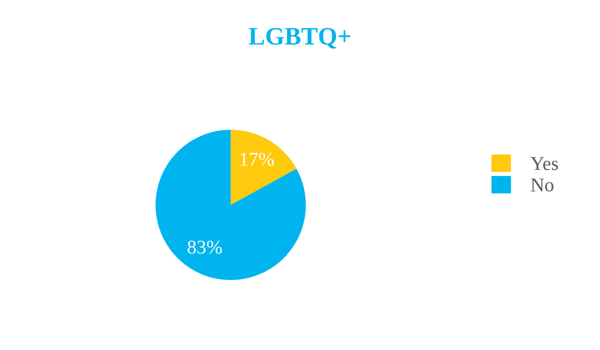 This screenshot has width=600, height=350. Describe the element at coordinates (257, 159) in the screenshot. I see `data-label: 17%` at that location.